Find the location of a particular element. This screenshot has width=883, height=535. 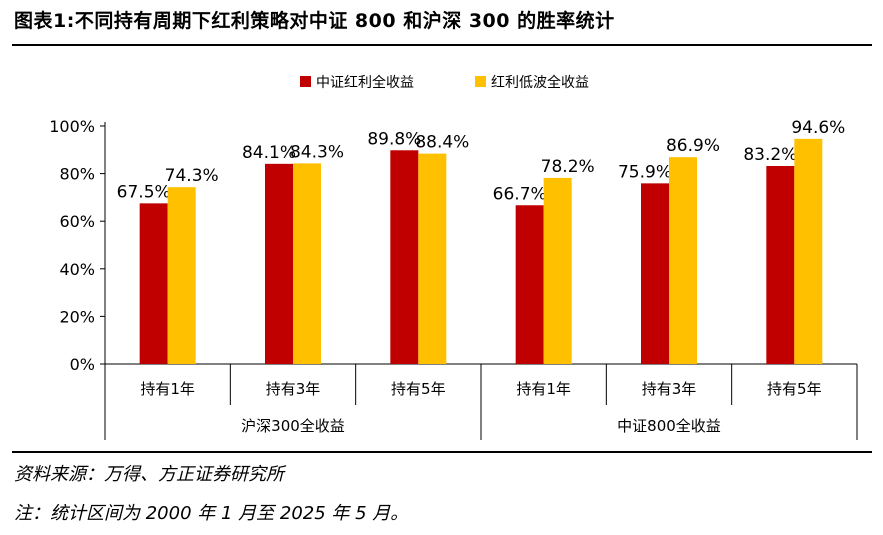

source-rule is located at coordinates (442, 452).